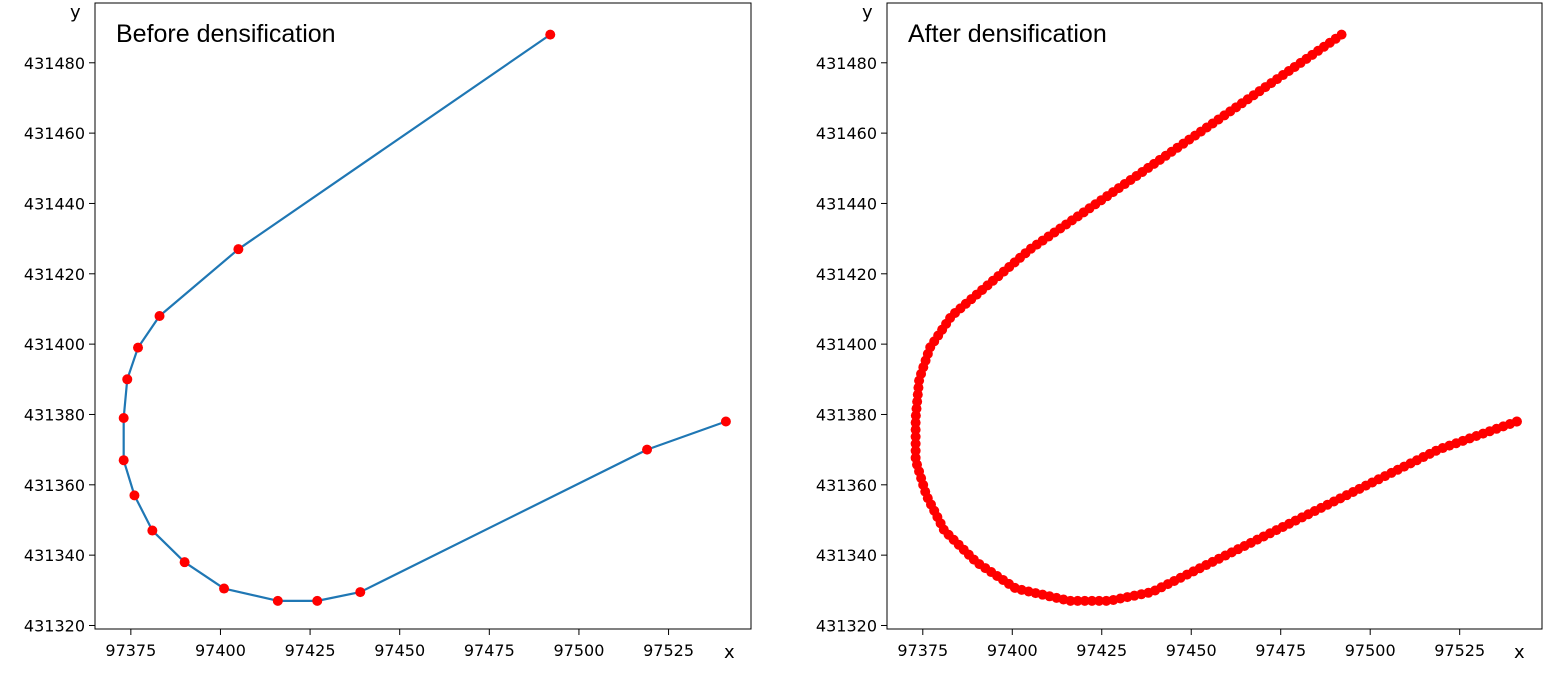  What do you see at coordinates (226, 34) in the screenshot?
I see `chart-title: Before densification` at bounding box center [226, 34].